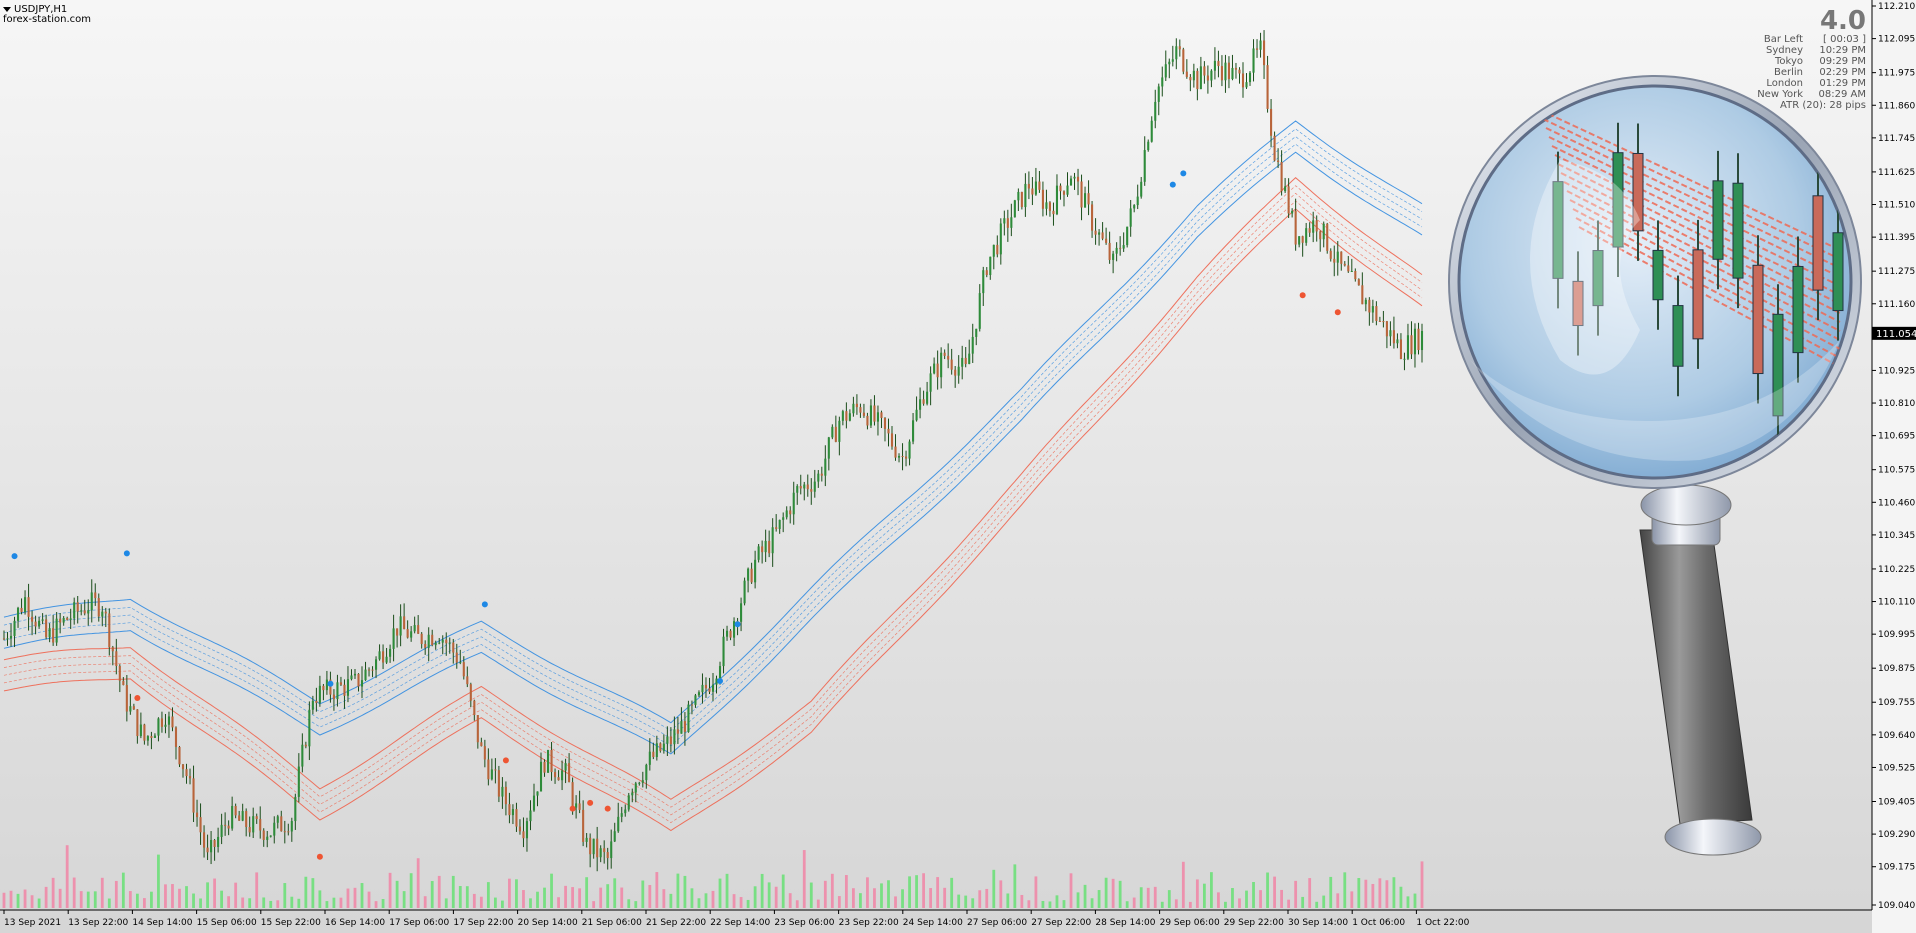 This screenshot has width=1916, height=933. Describe the element at coordinates (1896, 40) in the screenshot. I see `price-tick-label: 112.095` at that location.